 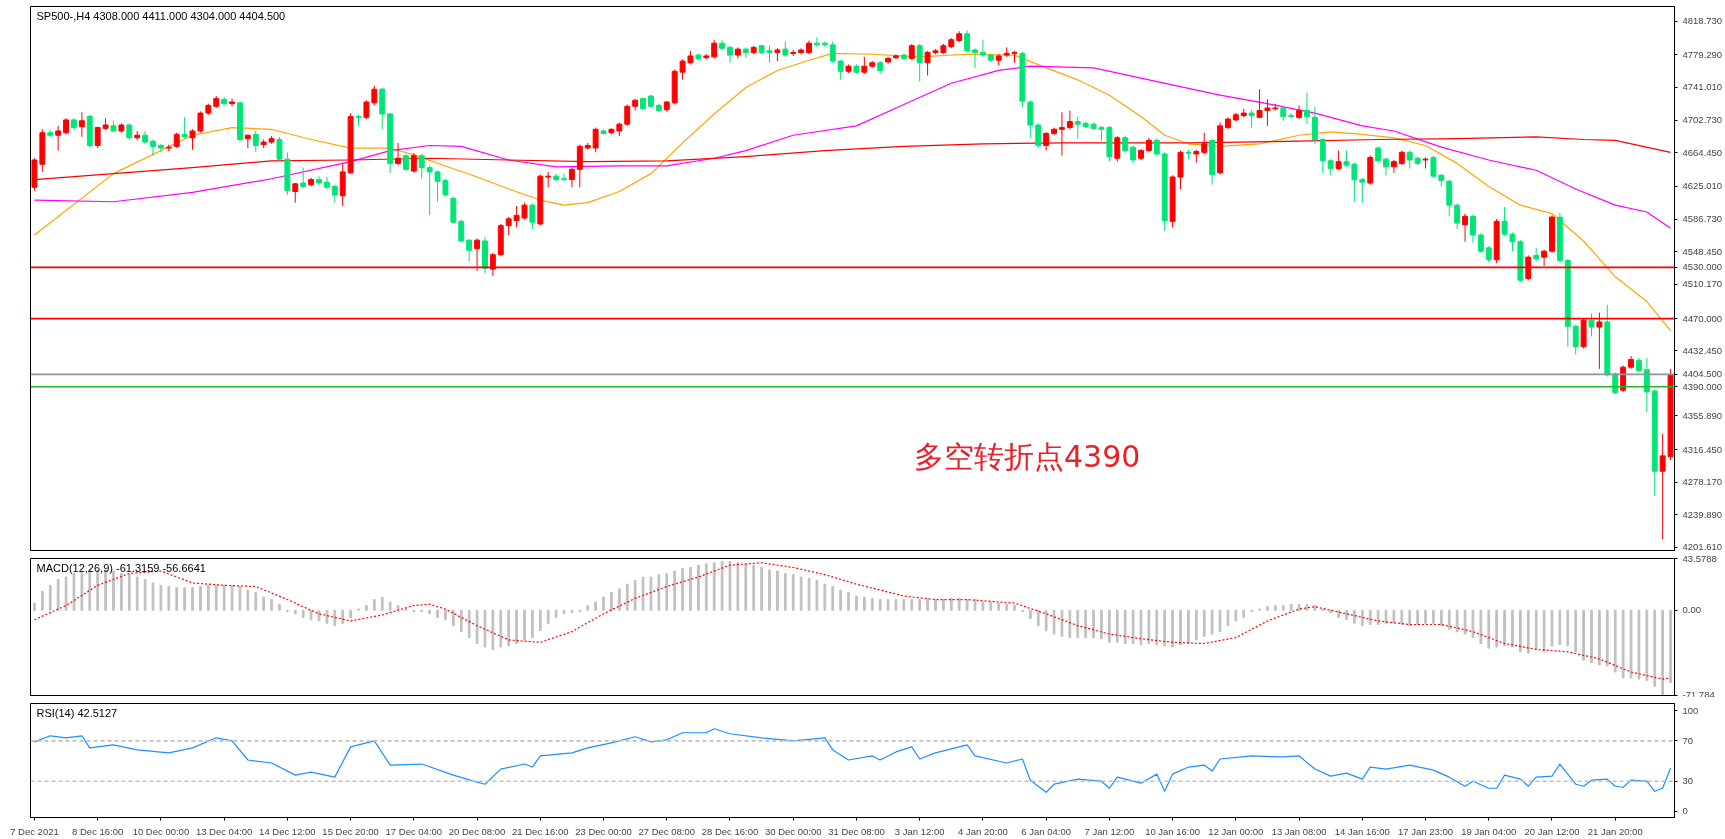 I want to click on y-tick-label: 4316.450, so click(x=1702, y=449).